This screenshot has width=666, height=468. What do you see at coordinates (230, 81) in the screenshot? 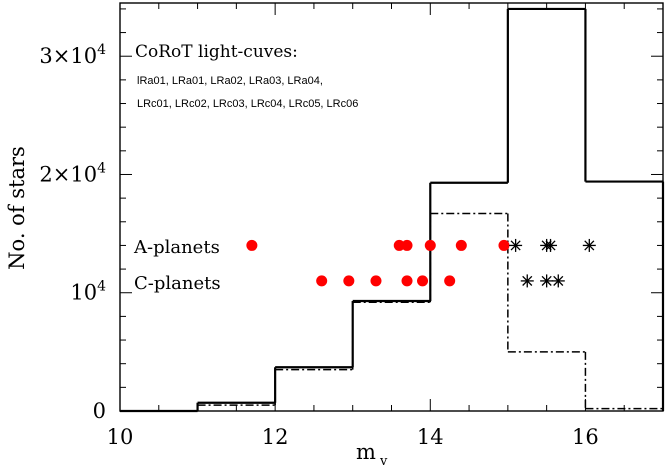
I see `annotation-line-1: lRa01, LRa01, LRa02, LRa03, LRa04,` at bounding box center [230, 81].